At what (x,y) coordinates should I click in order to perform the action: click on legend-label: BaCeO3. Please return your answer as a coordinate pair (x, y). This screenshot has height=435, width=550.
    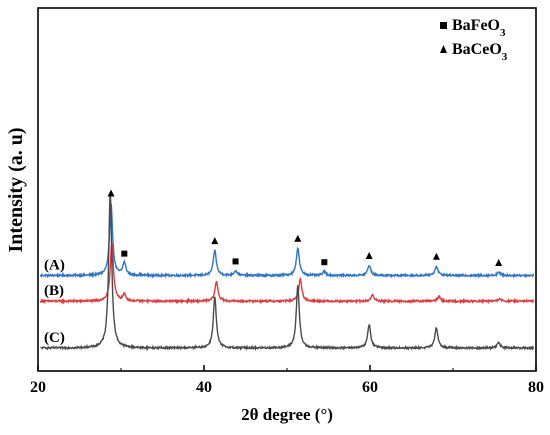
    Looking at the image, I should click on (480, 52).